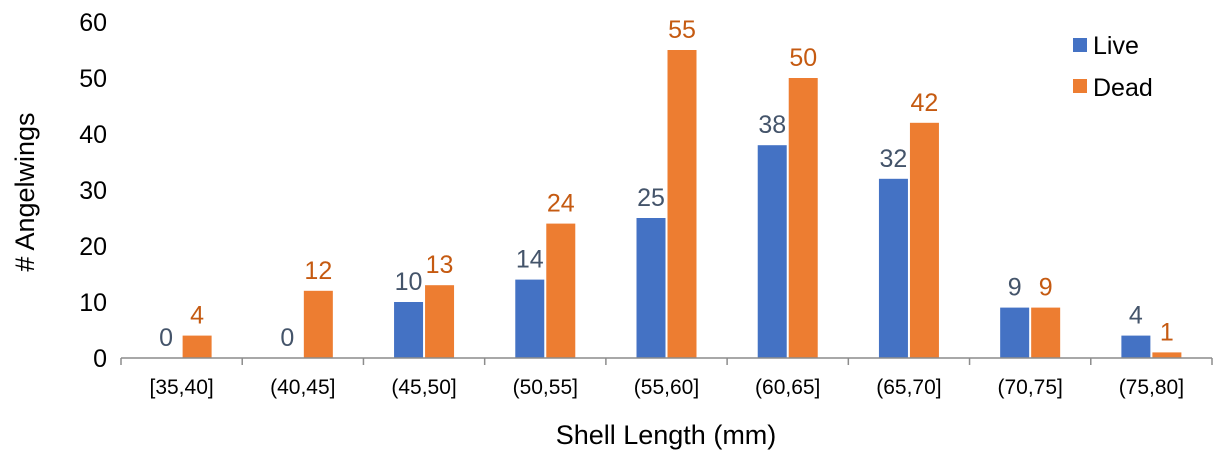 The width and height of the screenshot is (1217, 453). I want to click on data-label-live: 14, so click(530, 260).